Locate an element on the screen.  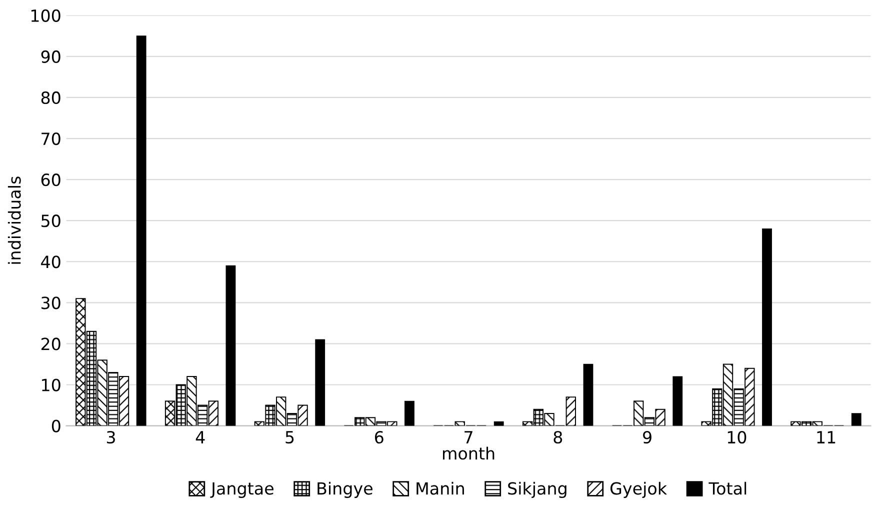
legend-label: Sikjang is located at coordinates (537, 490).